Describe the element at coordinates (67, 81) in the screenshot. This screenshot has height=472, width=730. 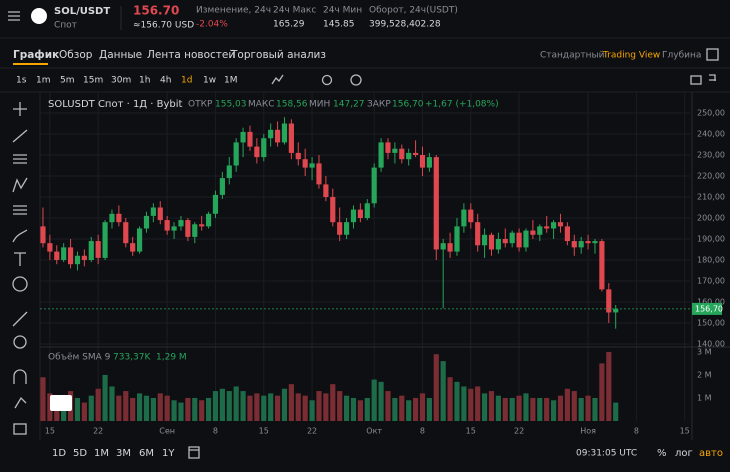
I see `interval: 5m` at that location.